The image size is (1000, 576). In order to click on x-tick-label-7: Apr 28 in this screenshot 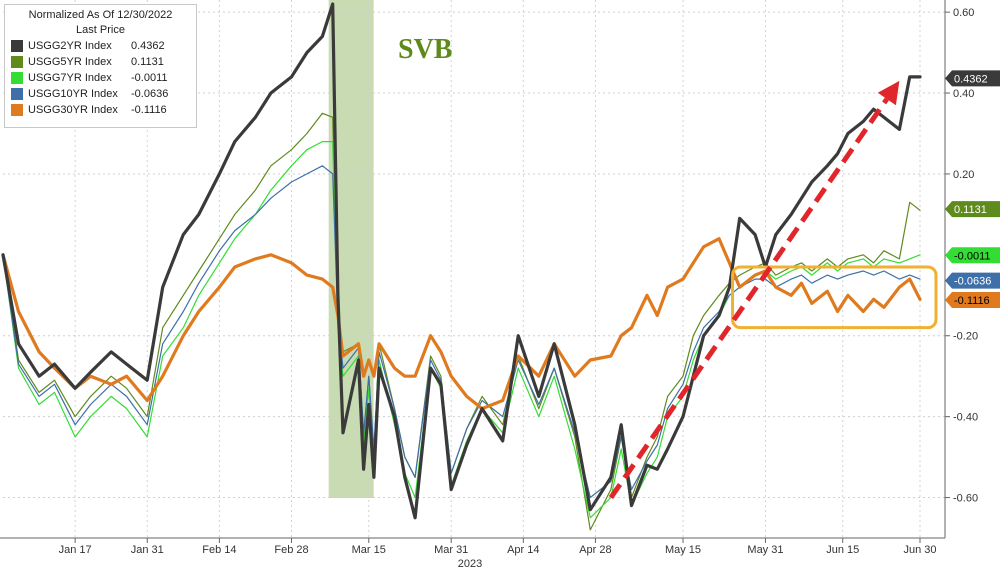, I will do `click(595, 550)`.